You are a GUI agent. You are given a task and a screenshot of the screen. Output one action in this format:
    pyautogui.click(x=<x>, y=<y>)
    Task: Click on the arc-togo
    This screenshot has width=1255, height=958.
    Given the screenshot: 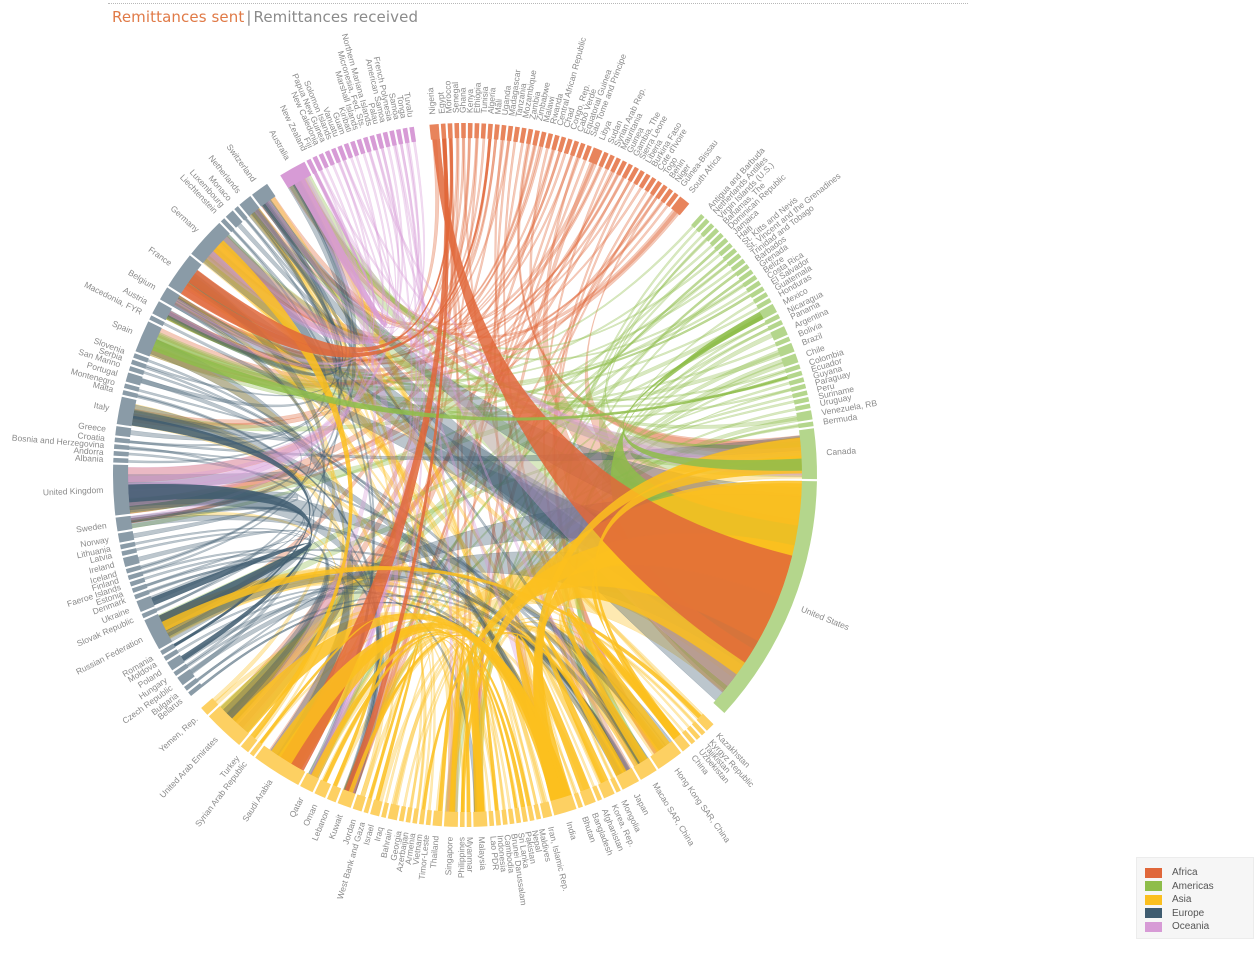 What is the action you would take?
    pyautogui.click(x=655, y=188)
    